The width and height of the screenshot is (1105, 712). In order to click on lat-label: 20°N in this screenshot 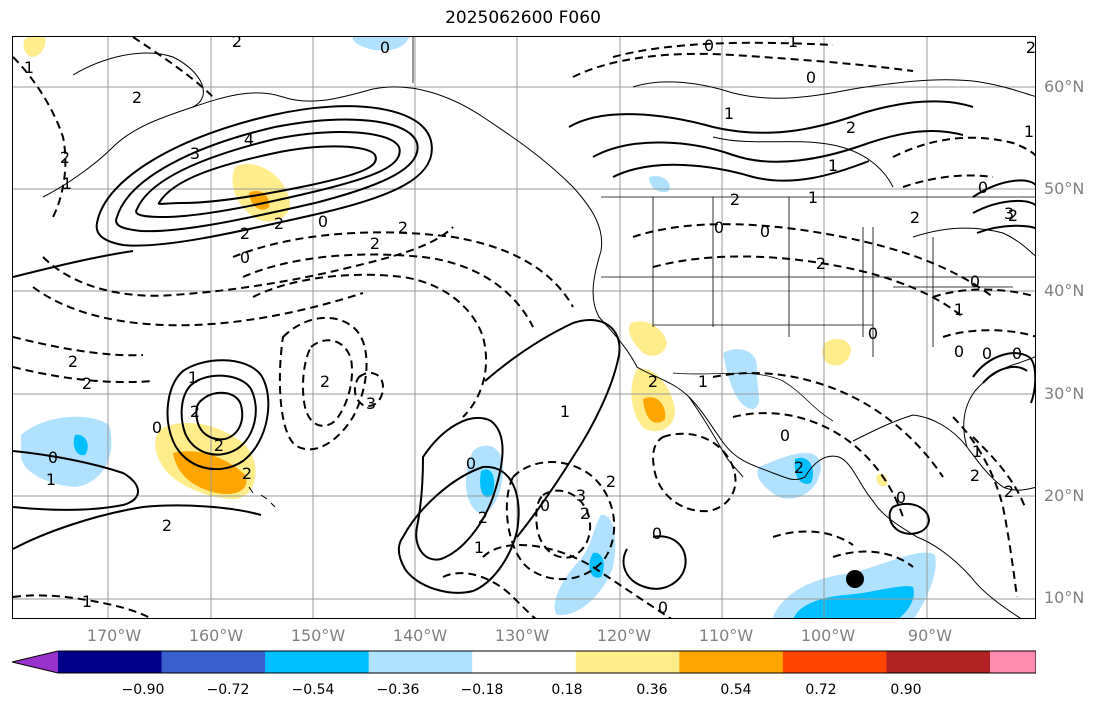, I will do `click(1064, 495)`.